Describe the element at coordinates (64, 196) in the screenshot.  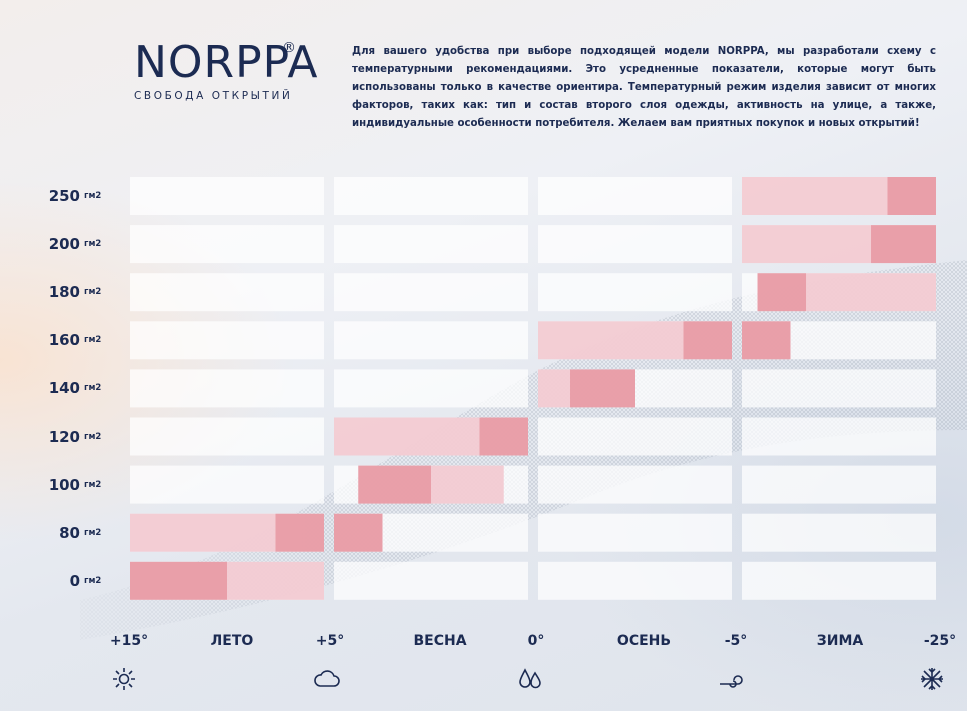
I see `weight-value: 250` at that location.